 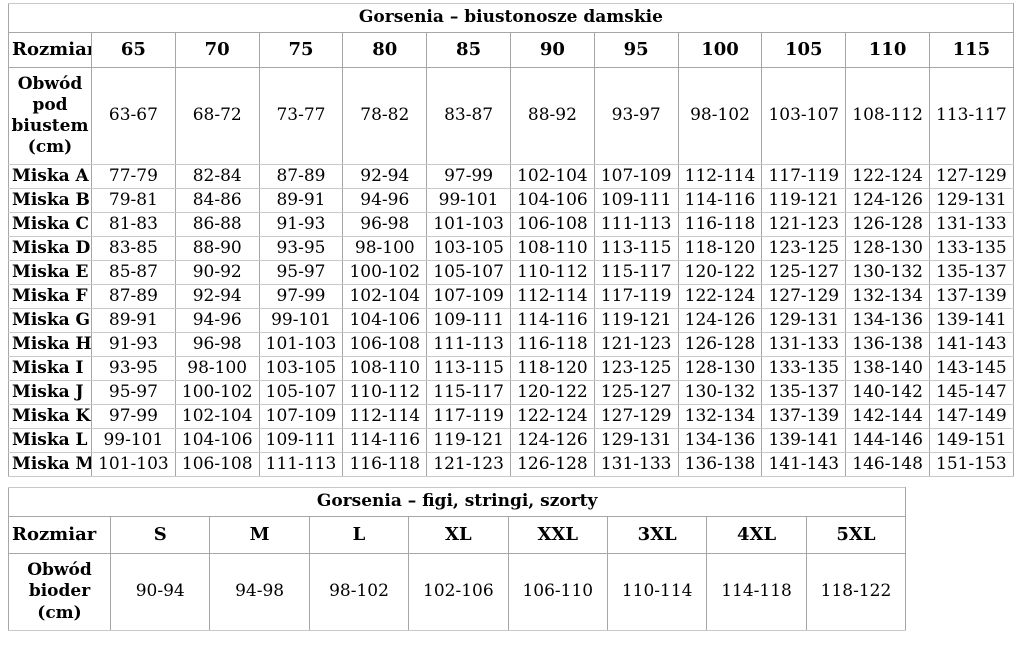 What do you see at coordinates (385, 116) in the screenshot?
I see `underbust-row-value-cell: 78-82` at bounding box center [385, 116].